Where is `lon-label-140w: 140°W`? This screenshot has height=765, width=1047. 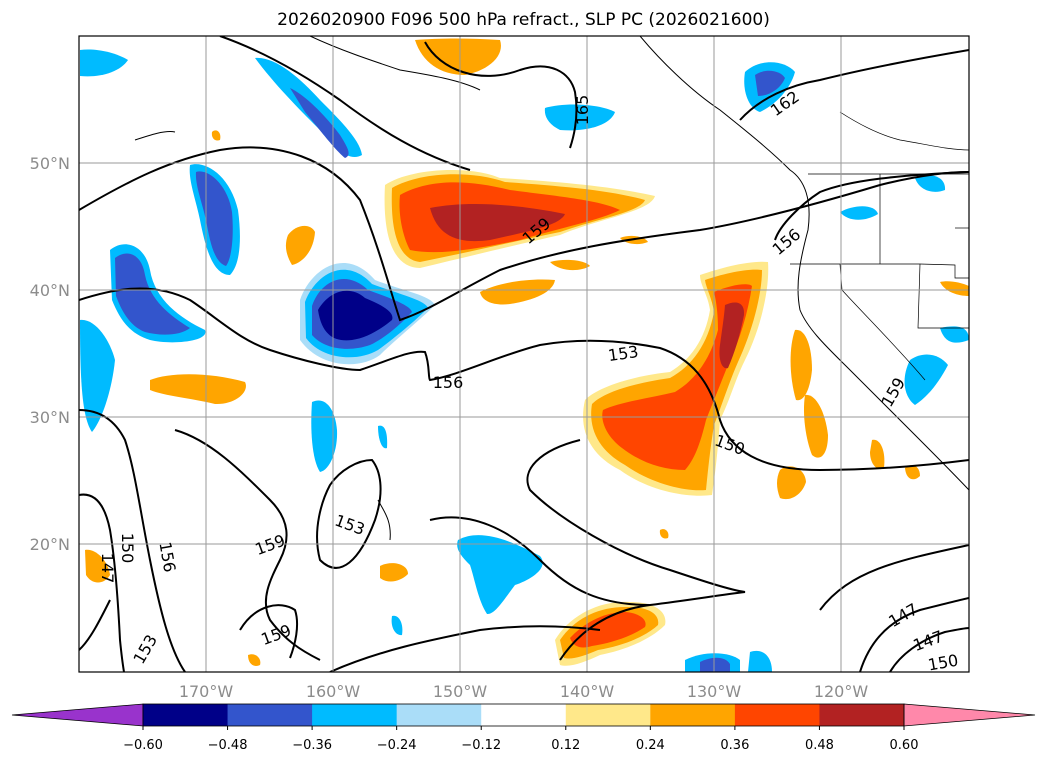
lon-label-140w: 140°W is located at coordinates (587, 691).